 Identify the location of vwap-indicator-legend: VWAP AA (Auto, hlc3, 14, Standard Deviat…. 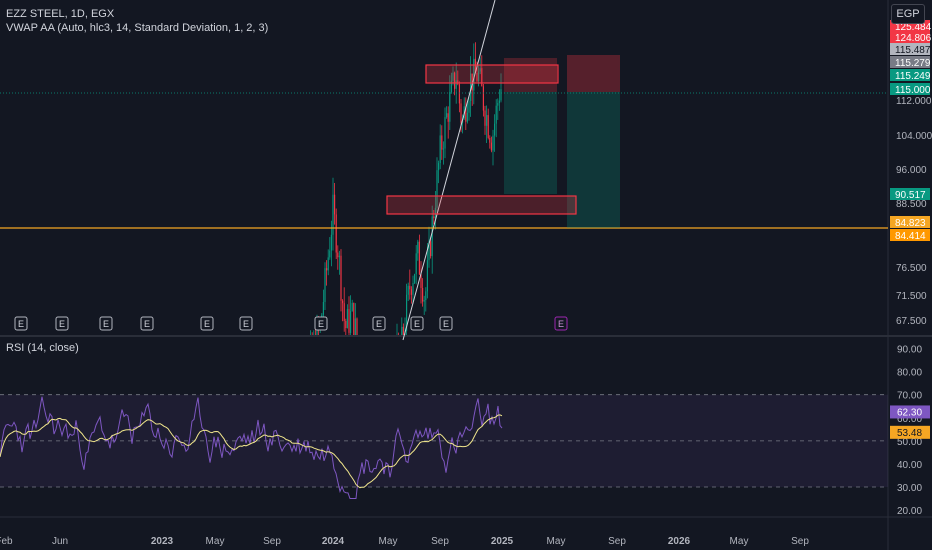
(137, 28).